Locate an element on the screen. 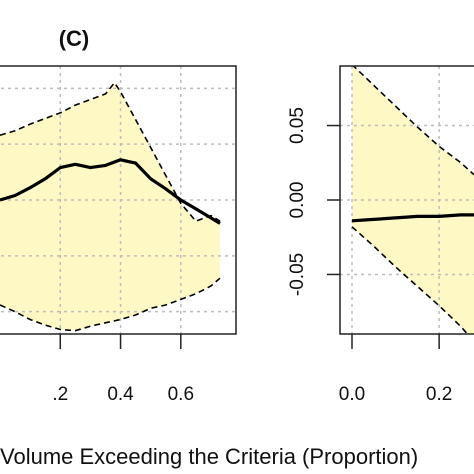 This screenshot has height=474, width=474. x-tick-label-c-1: 0.4 is located at coordinates (120, 394).